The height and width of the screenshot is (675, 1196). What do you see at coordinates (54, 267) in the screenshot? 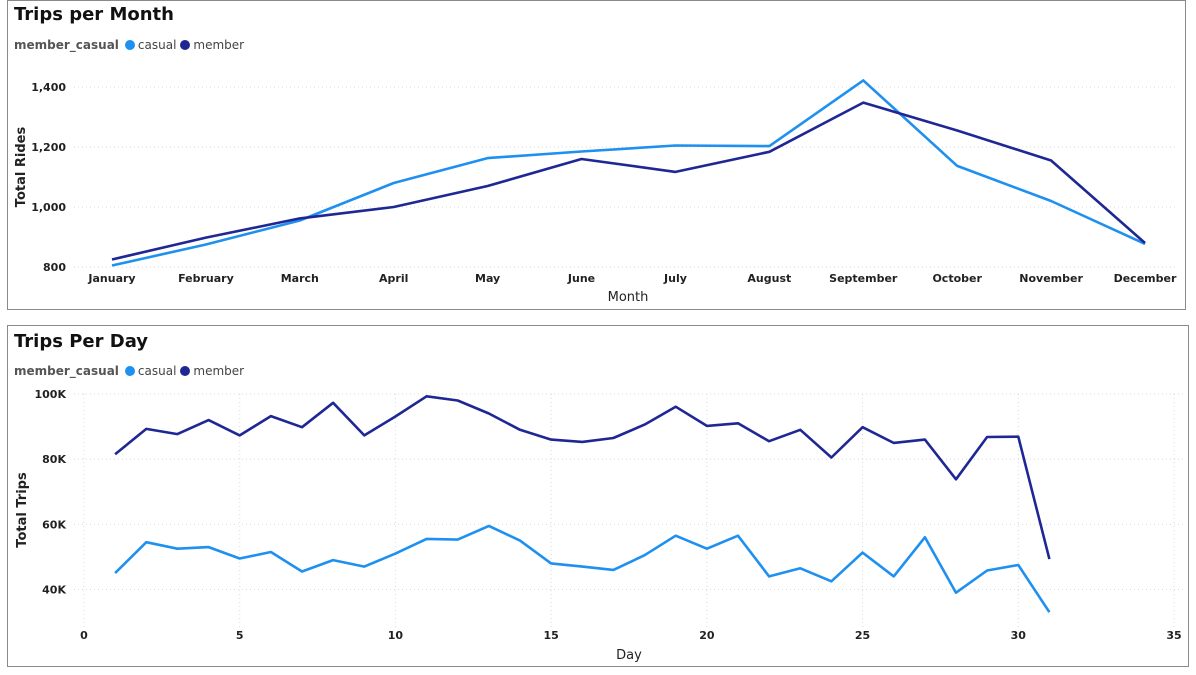
I see `y-tick-label: 800` at bounding box center [54, 267].